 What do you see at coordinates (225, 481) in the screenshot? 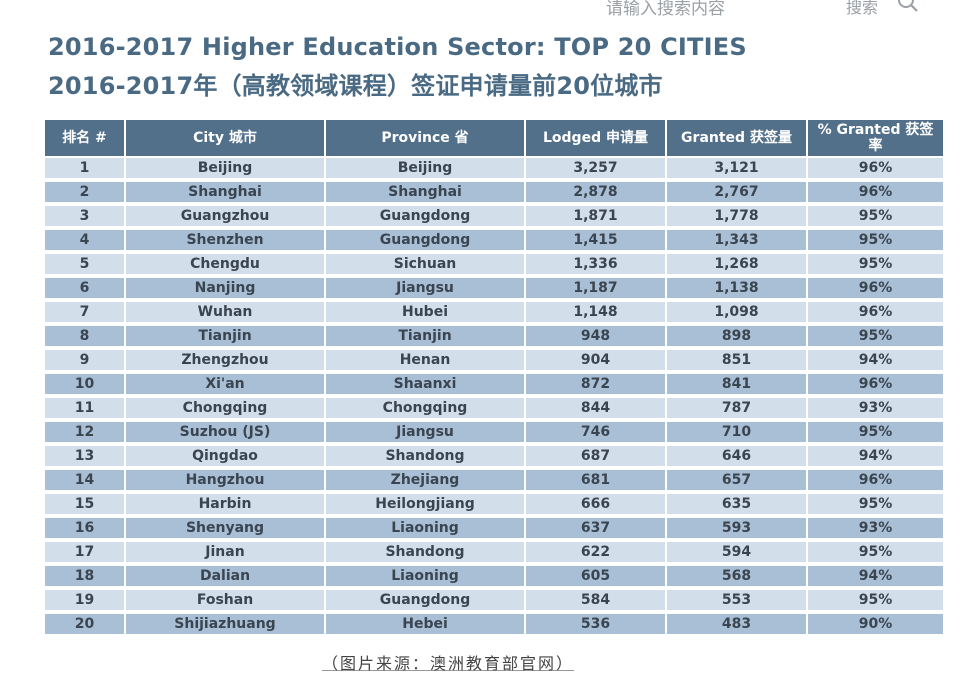
I see `cell-city: Hangzhou` at bounding box center [225, 481].